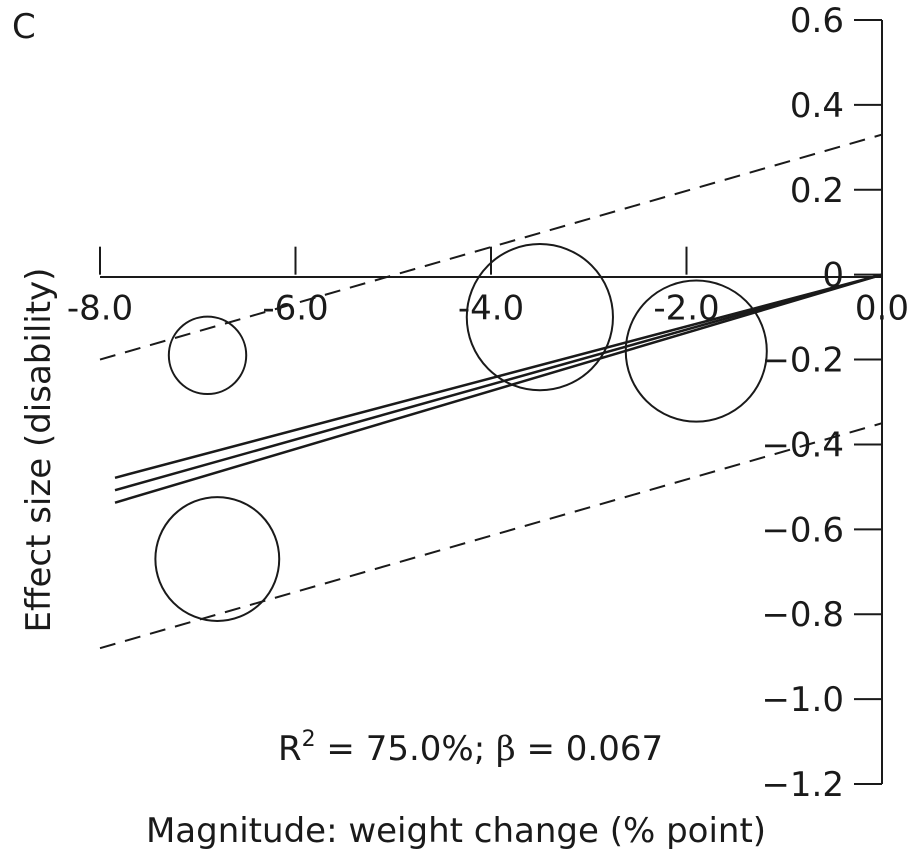 This screenshot has width=909, height=861. I want to click on x-tick-label: -6.0, so click(295, 309).